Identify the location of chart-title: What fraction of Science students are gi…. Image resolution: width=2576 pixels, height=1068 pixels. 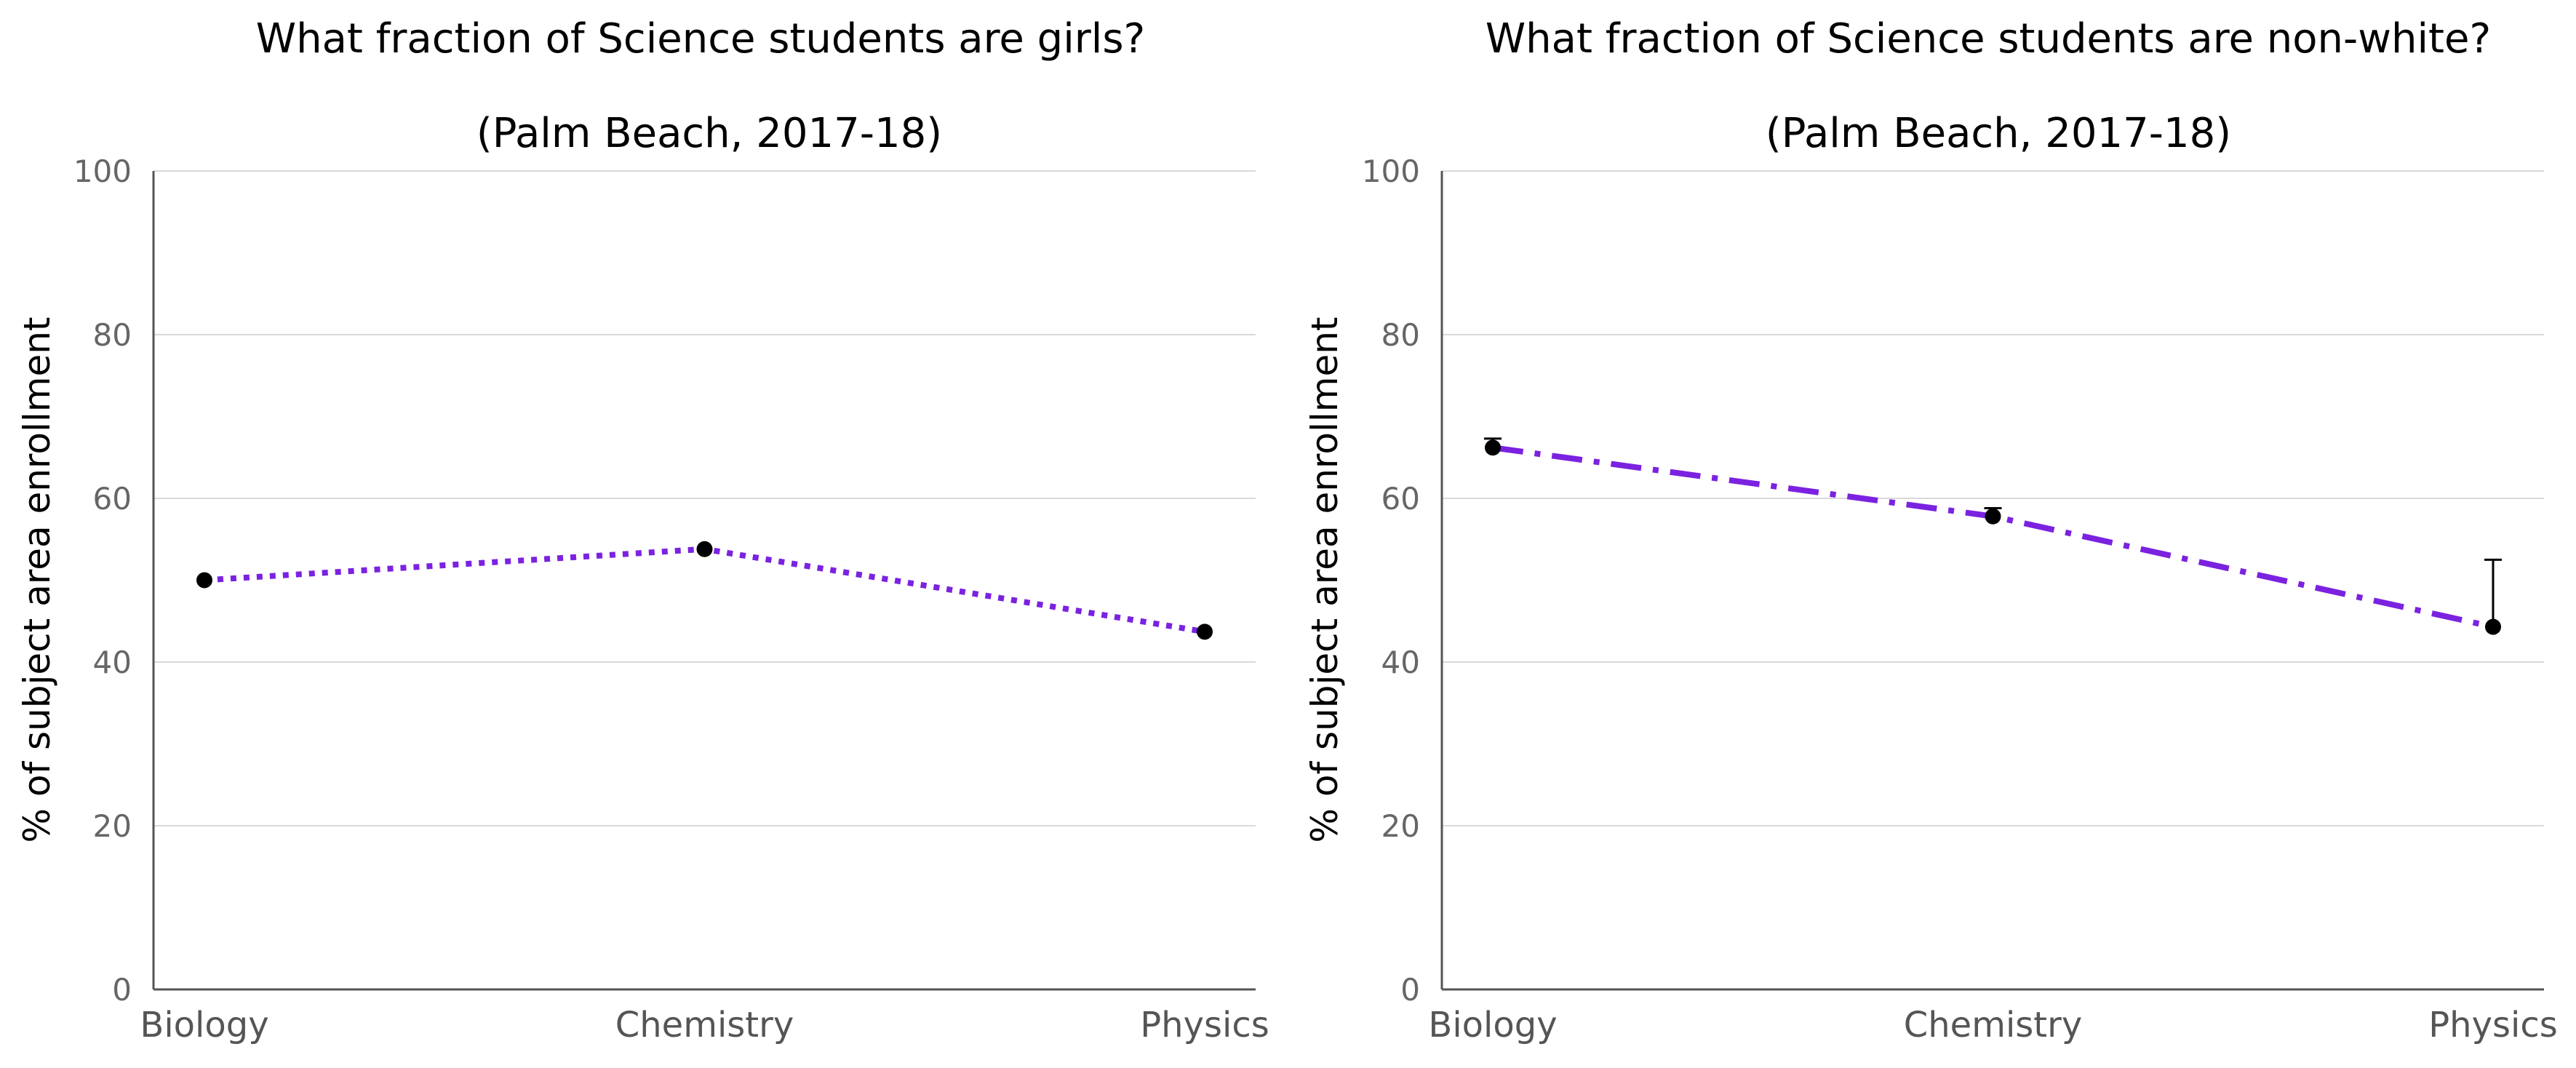
(701, 39).